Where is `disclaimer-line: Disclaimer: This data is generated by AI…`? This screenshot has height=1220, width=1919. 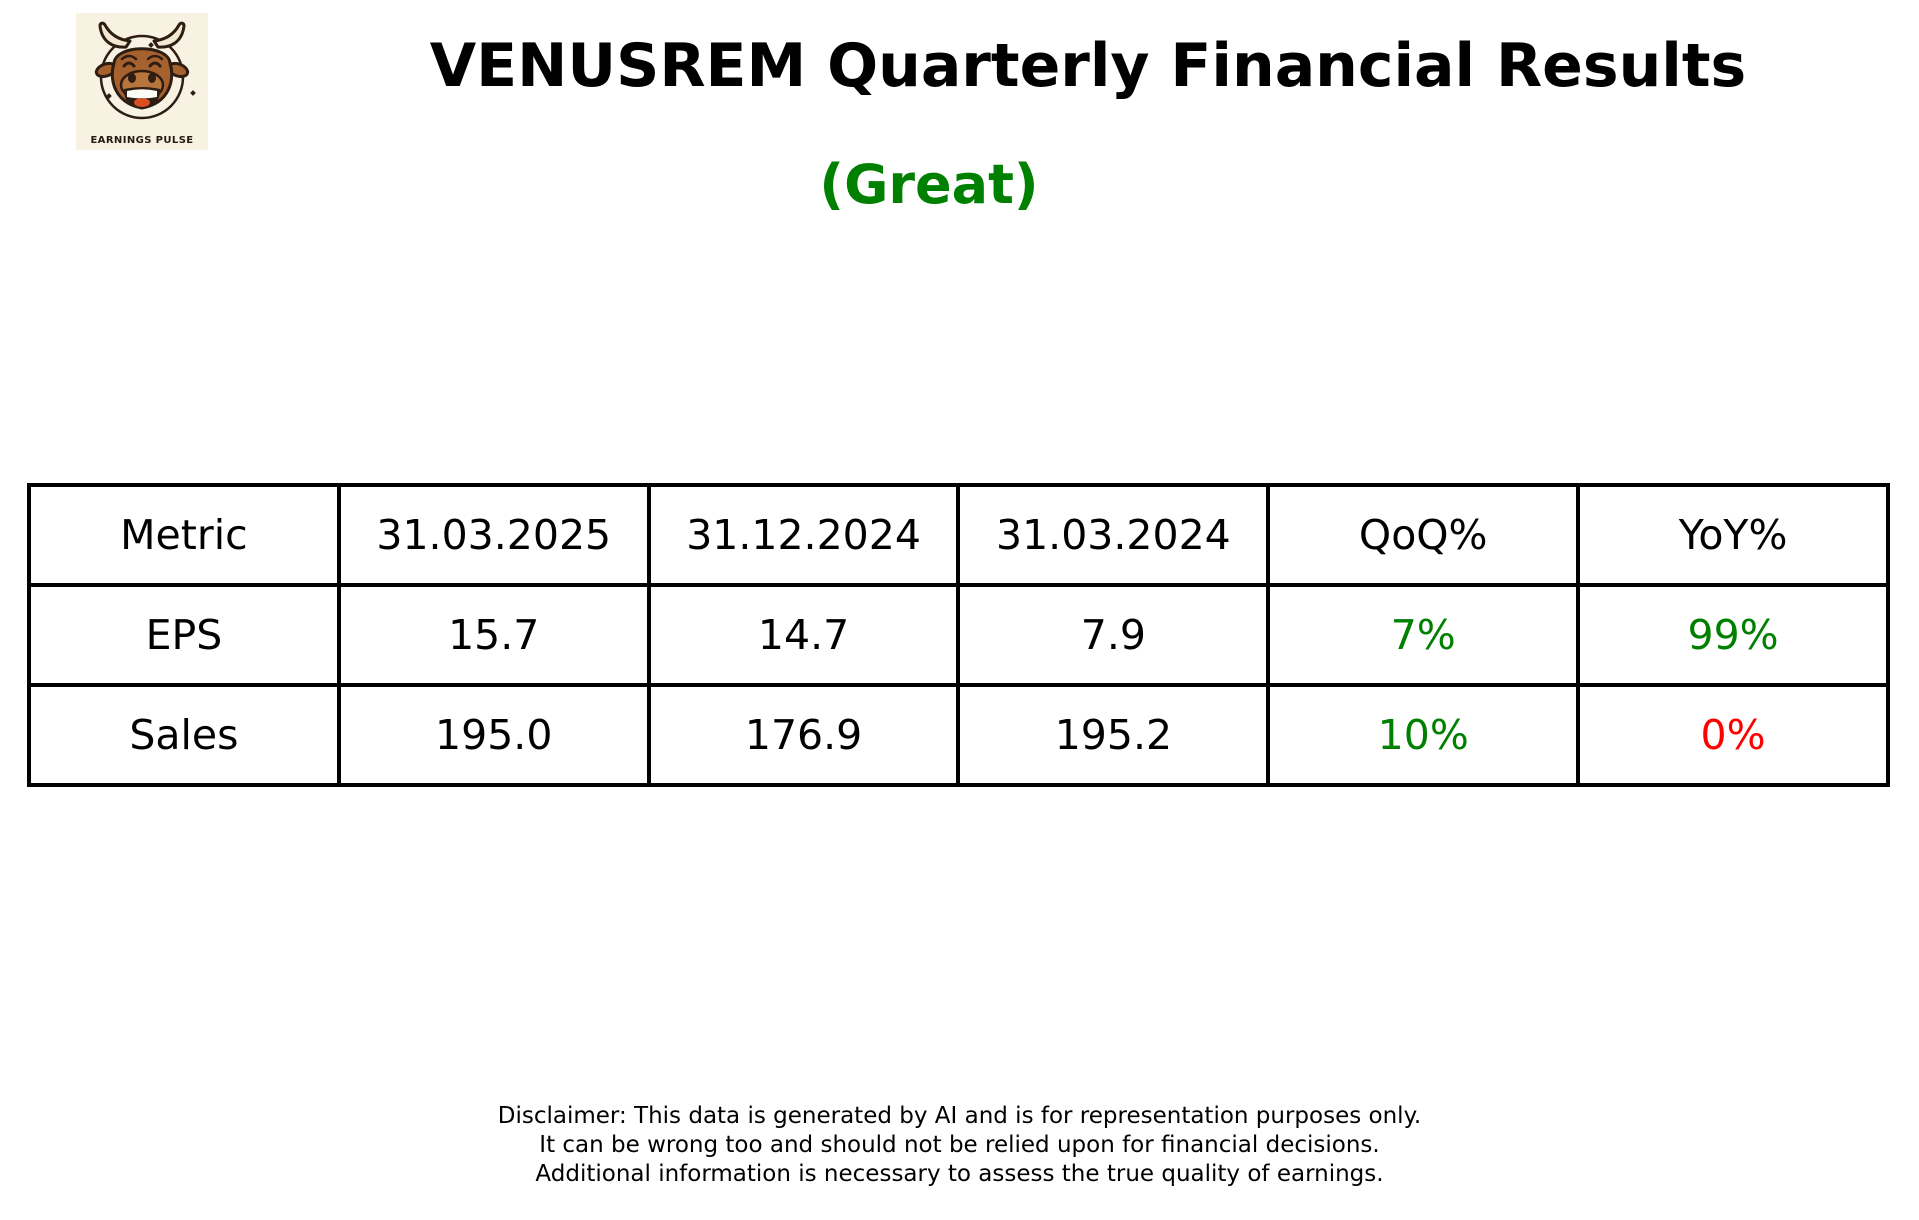 disclaimer-line: Disclaimer: This data is generated by AI… is located at coordinates (959, 1116).